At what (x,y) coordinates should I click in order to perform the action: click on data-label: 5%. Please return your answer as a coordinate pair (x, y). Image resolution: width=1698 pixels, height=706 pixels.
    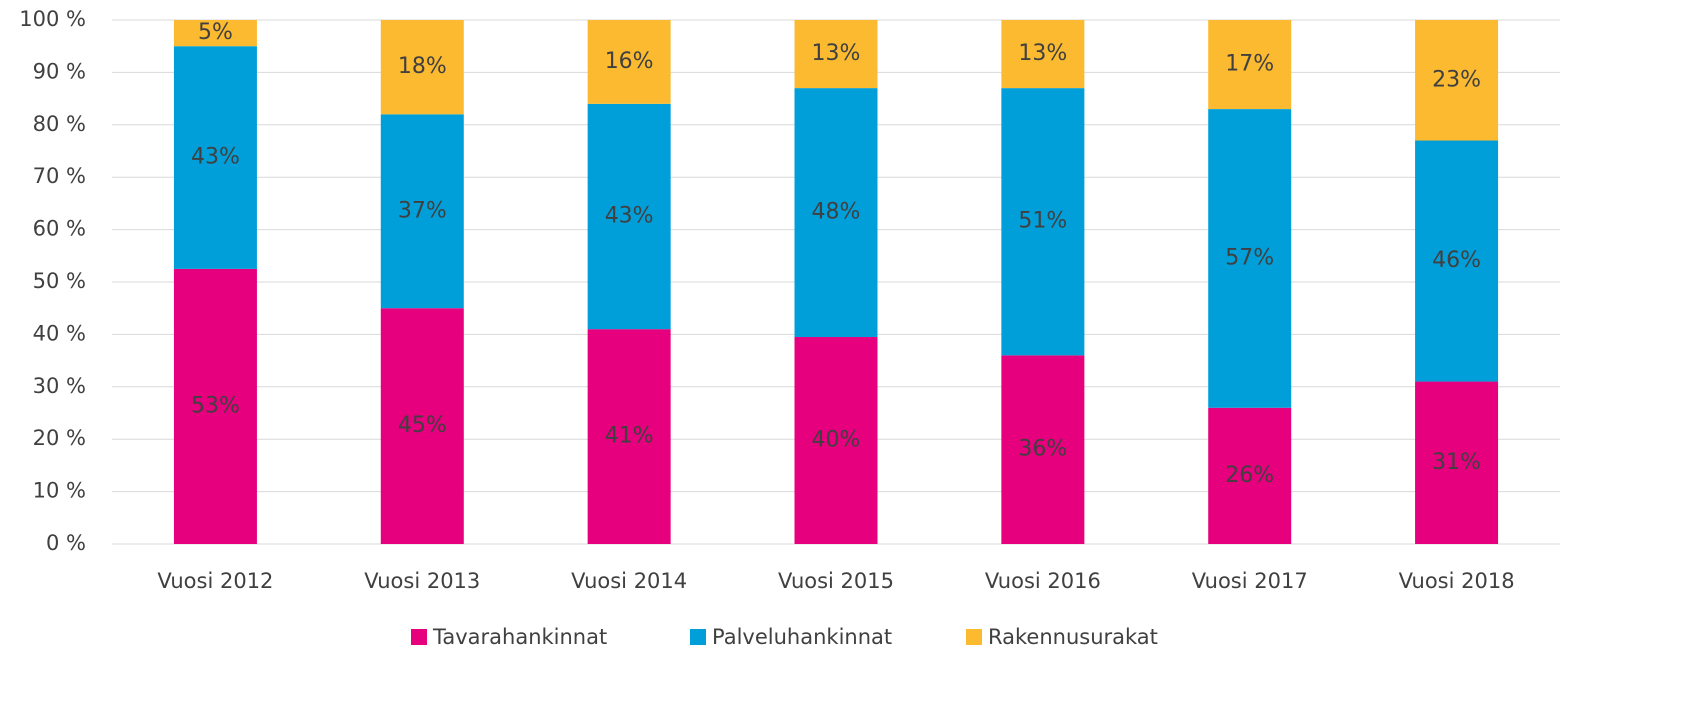
    Looking at the image, I should click on (215, 32).